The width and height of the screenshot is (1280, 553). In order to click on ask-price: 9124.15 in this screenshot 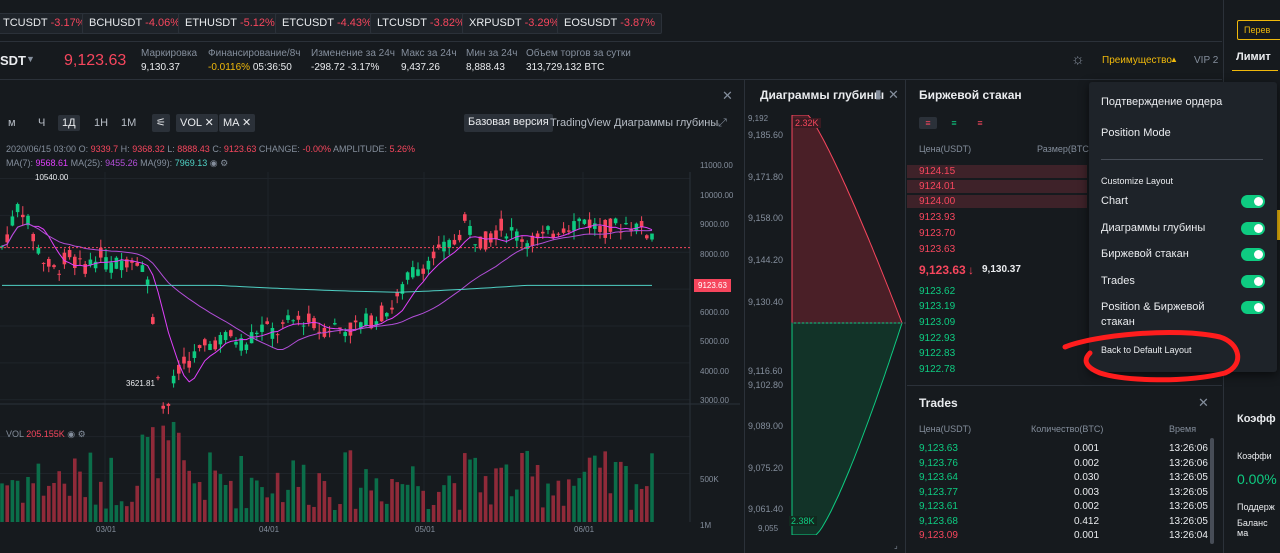, I will do `click(937, 171)`.